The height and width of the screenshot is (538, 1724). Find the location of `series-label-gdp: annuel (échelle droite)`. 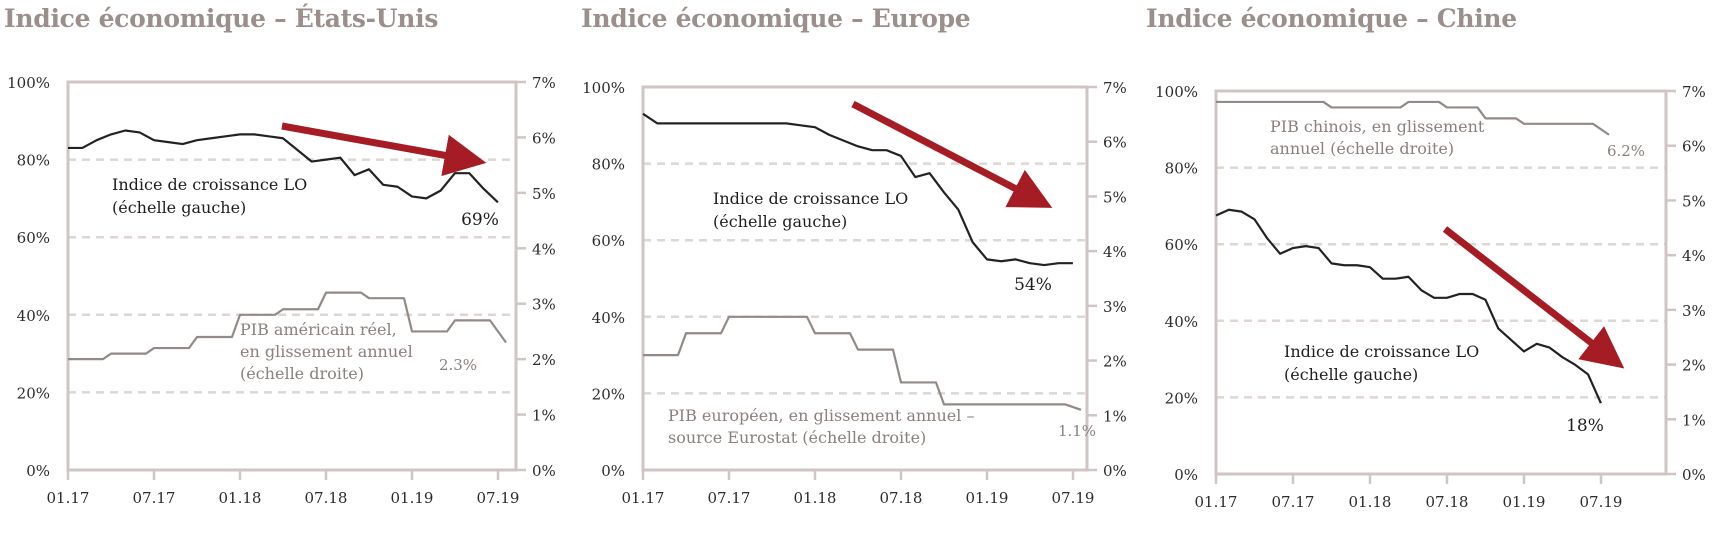

series-label-gdp: annuel (échelle droite) is located at coordinates (1362, 148).